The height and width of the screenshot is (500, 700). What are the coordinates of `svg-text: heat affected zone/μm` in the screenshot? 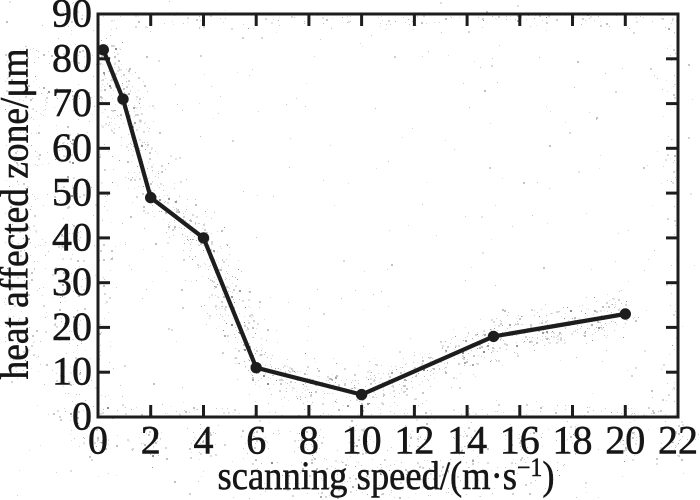 It's located at (18, 214).